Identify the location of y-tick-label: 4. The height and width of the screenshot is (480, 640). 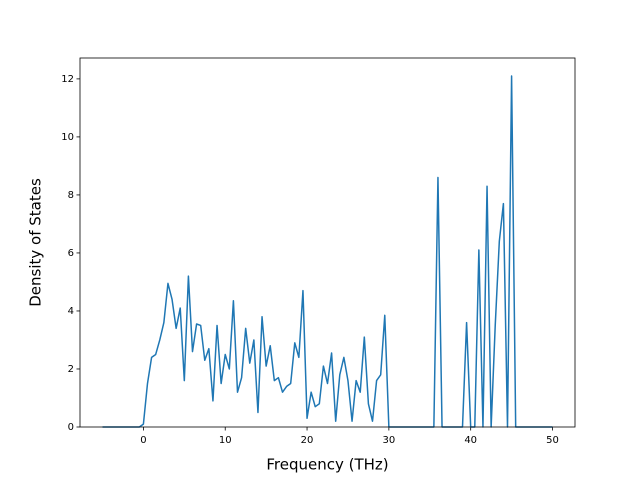
(71, 311).